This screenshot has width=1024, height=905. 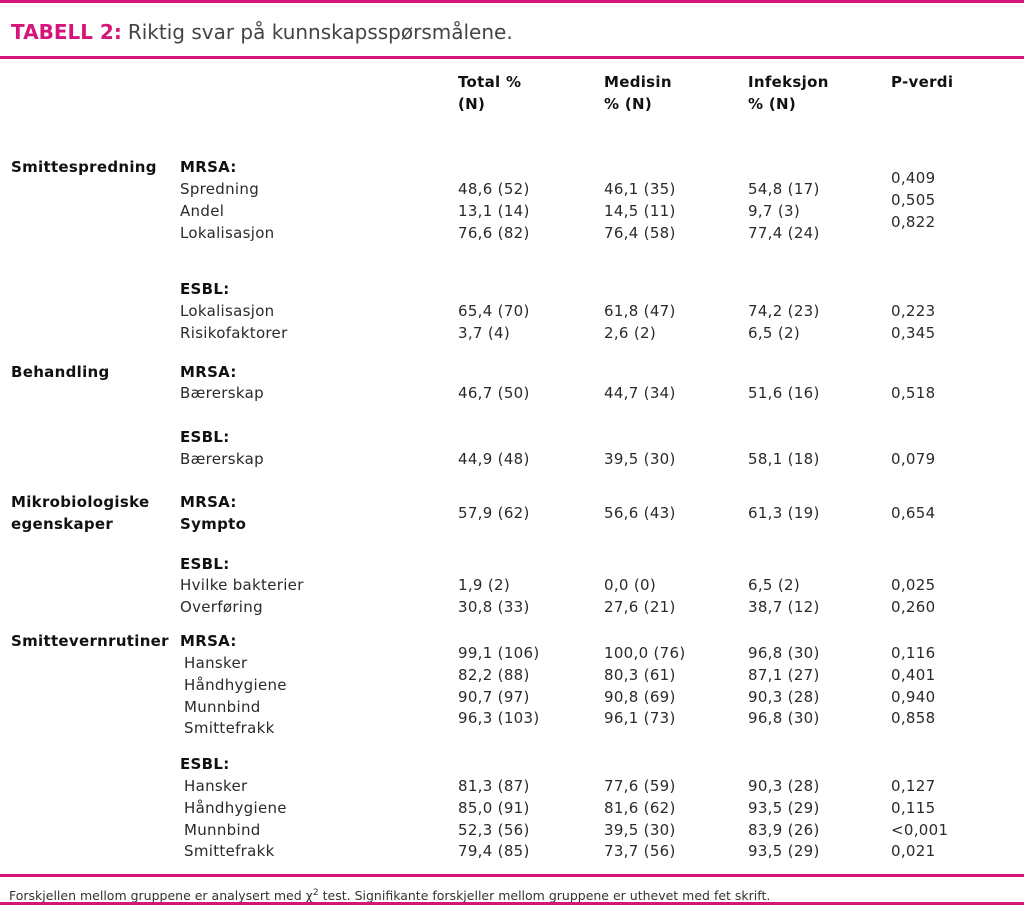 What do you see at coordinates (913, 221) in the screenshot?
I see `p-value: 0,822` at bounding box center [913, 221].